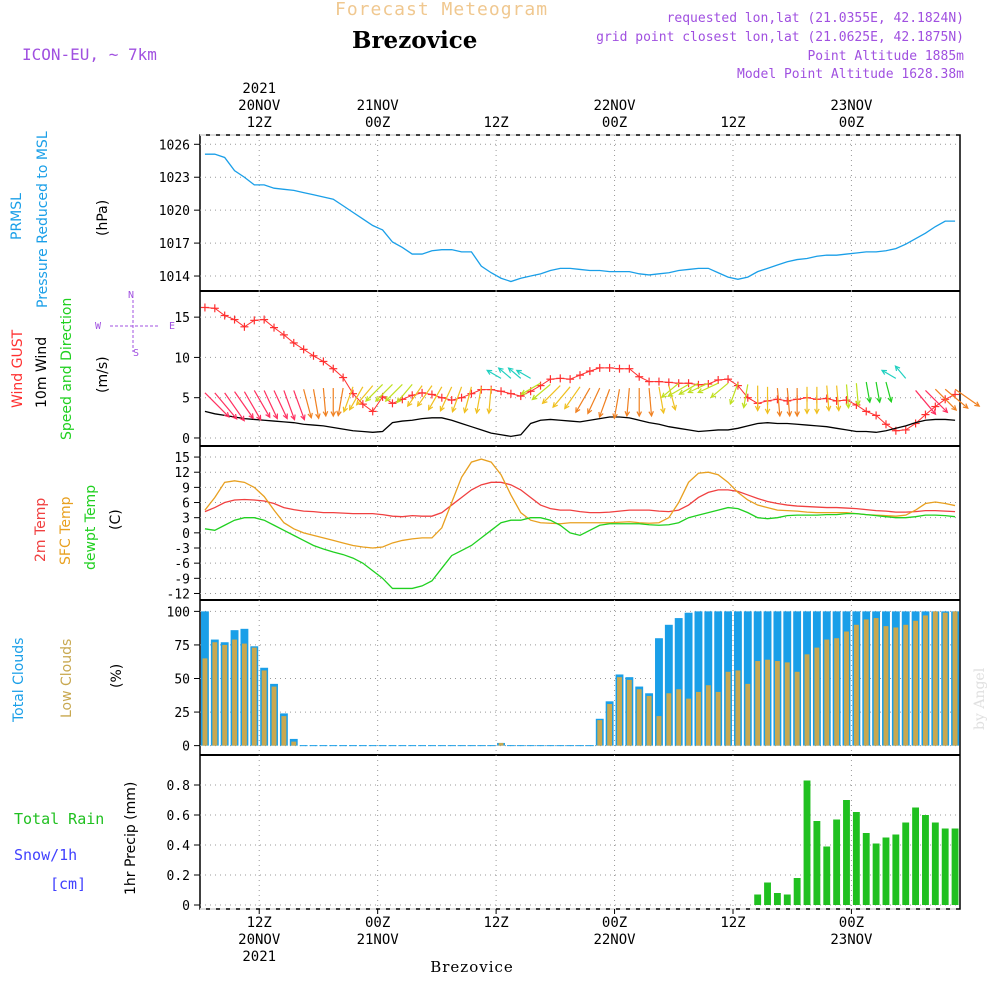  I want to click on temp-dewpt-label: dewpt Temp, so click(91, 527).